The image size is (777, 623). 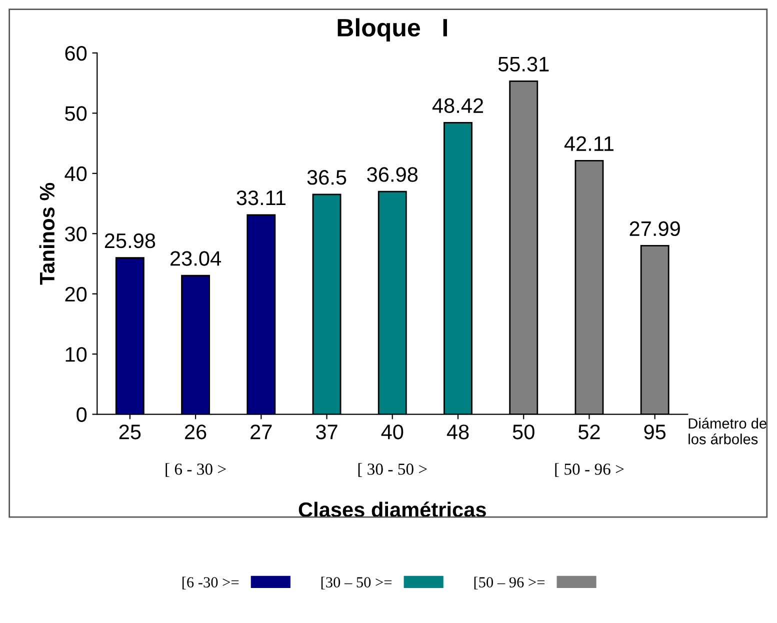 I want to click on y-tick-label: 20, so click(x=76, y=294).